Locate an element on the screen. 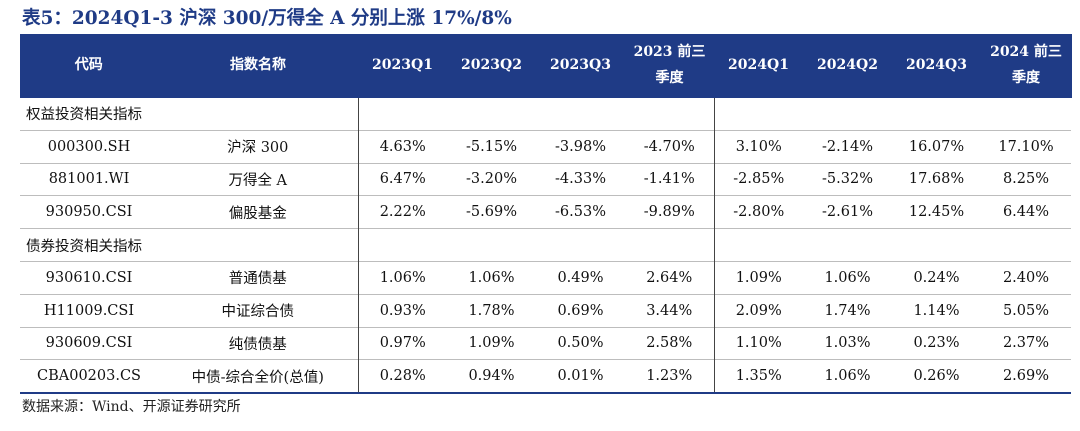 Image resolution: width=1080 pixels, height=431 pixels. source-note: 数据来源：Wind、开源证券研究所 is located at coordinates (131, 407).